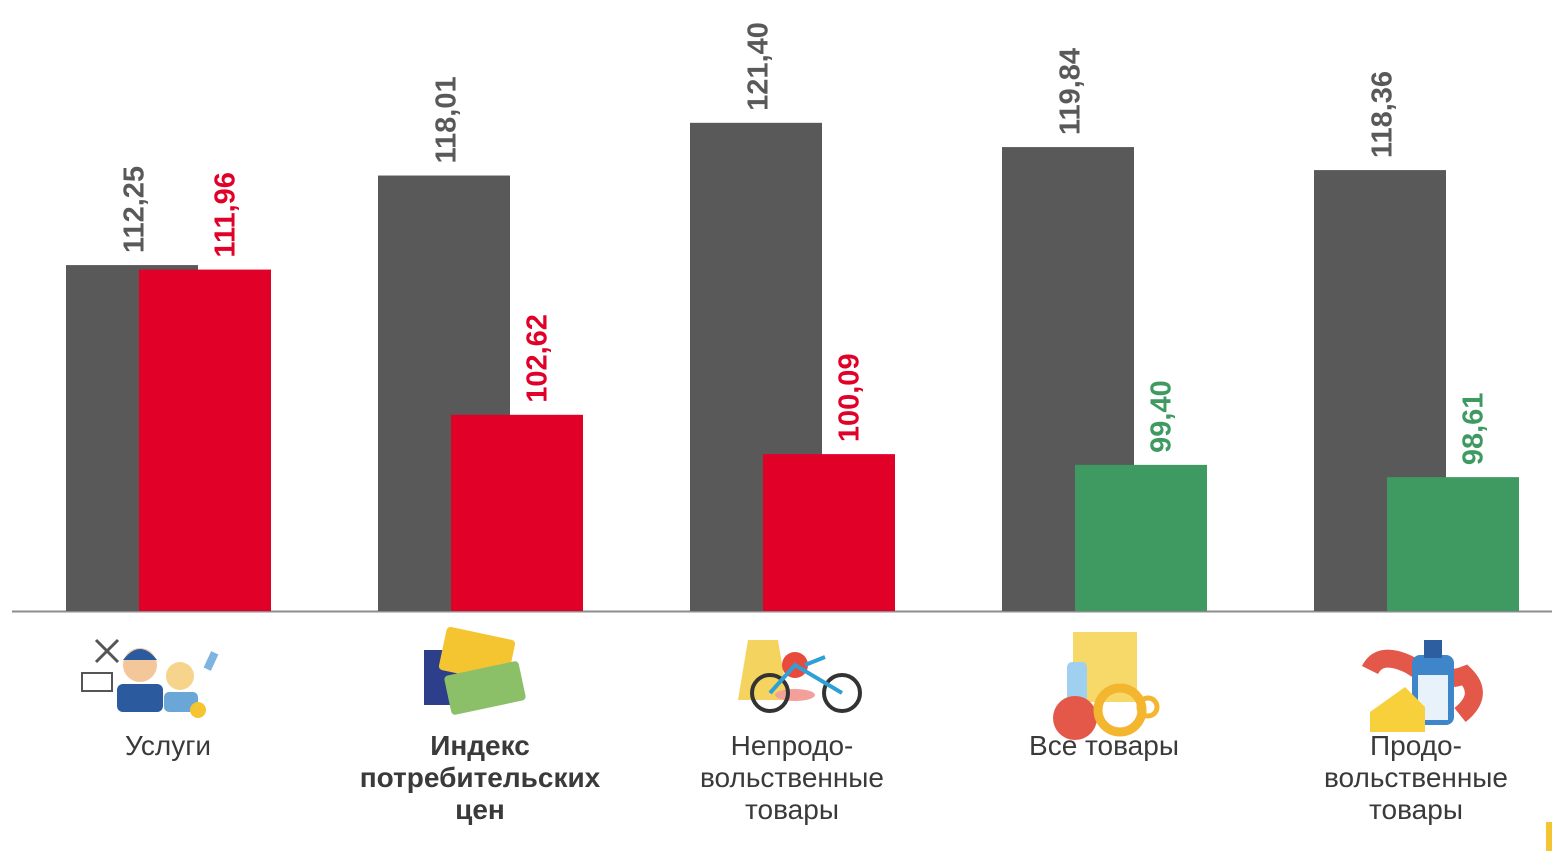 This screenshot has height=851, width=1552. I want to click on value-label: 118,36, so click(1383, 114).